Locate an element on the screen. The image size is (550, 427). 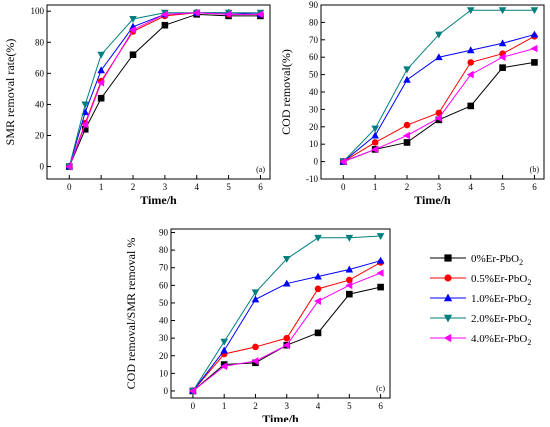
y-tick-label: -10 is located at coordinates (312, 179).